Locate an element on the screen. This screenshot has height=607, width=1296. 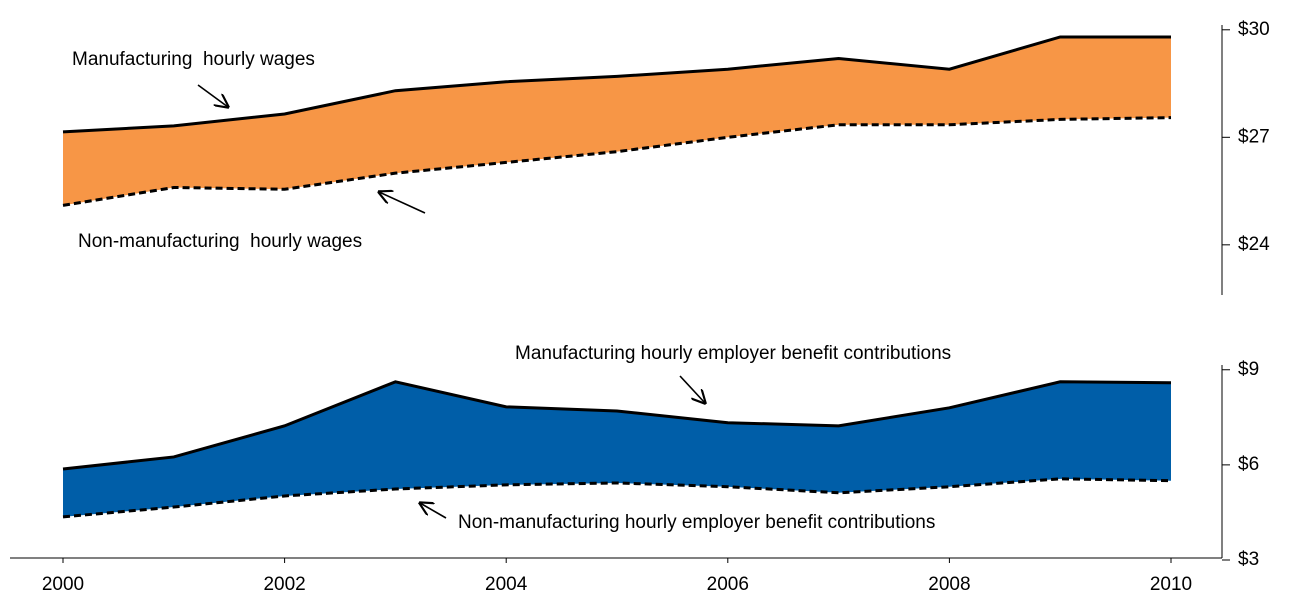
y-tick-label: $3 is located at coordinates (1248, 559).